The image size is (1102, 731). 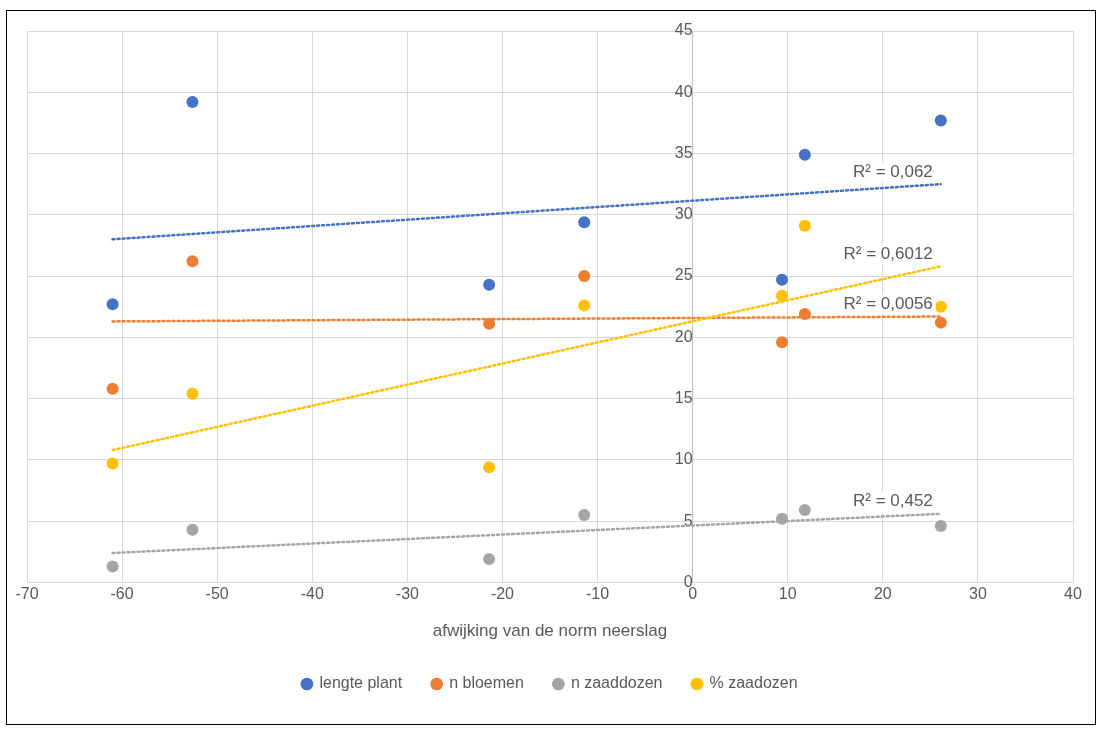 I want to click on x-tick-label: -30, so click(x=407, y=594).